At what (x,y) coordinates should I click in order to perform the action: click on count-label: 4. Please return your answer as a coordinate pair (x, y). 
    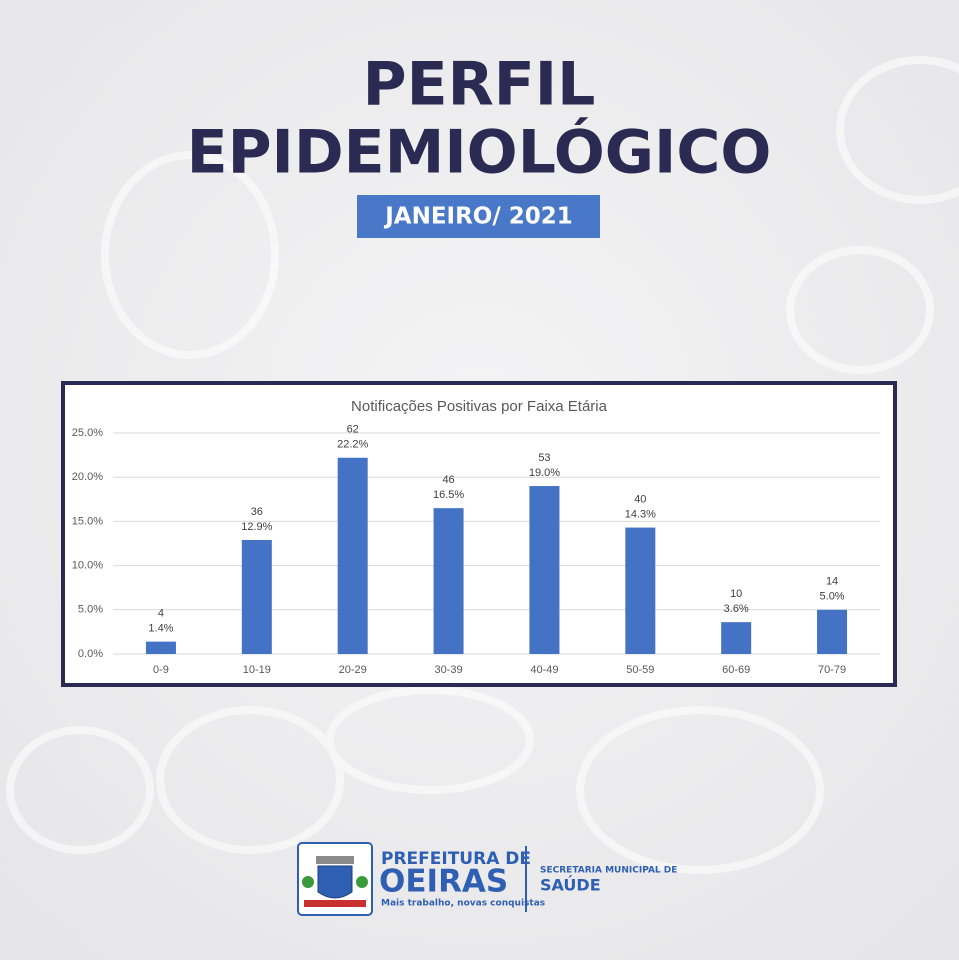
    Looking at the image, I should click on (161, 614).